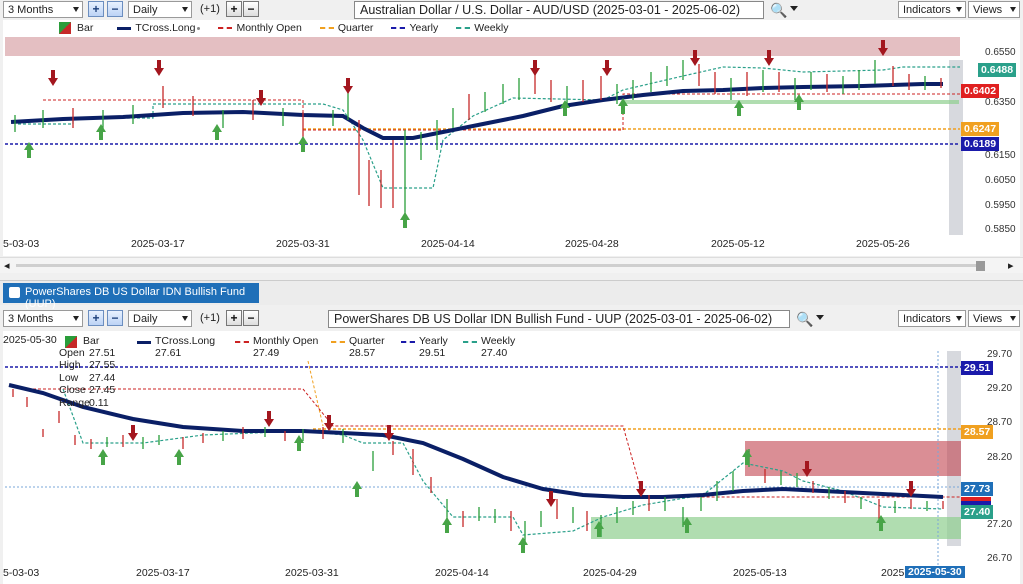 The image size is (1023, 584). I want to click on bottom-interval-select: Daily, so click(160, 318).